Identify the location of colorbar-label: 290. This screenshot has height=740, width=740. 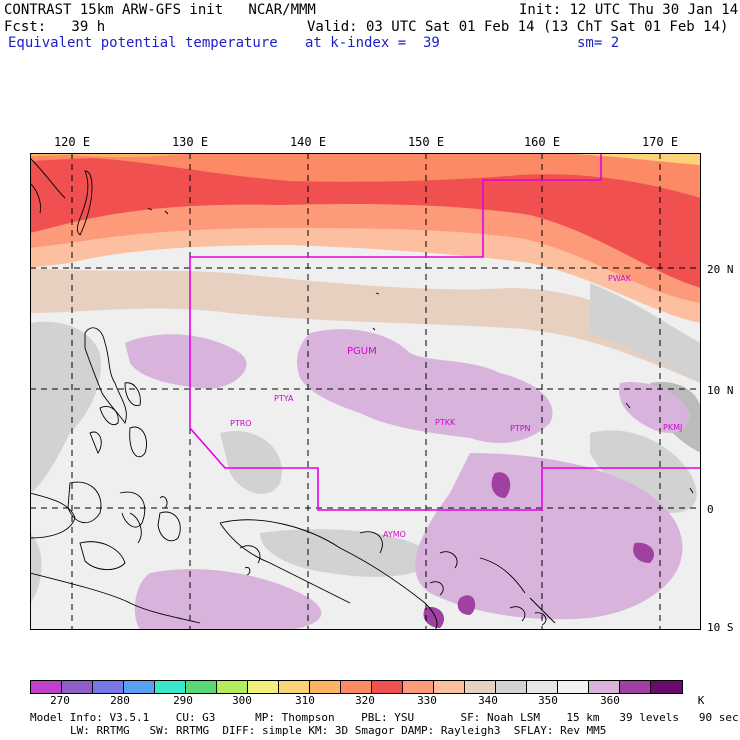
(183, 700).